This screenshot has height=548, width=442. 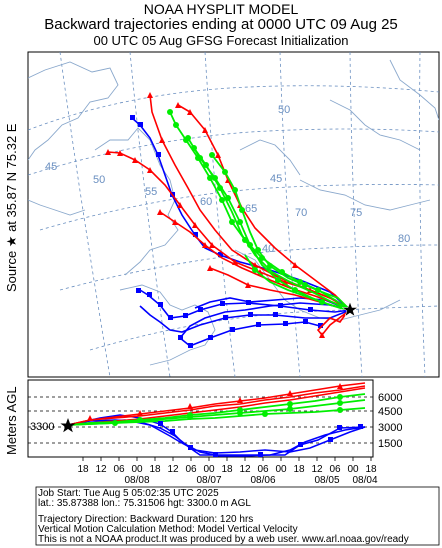 What do you see at coordinates (262, 480) in the screenshot?
I see `date-label: 08/06` at bounding box center [262, 480].